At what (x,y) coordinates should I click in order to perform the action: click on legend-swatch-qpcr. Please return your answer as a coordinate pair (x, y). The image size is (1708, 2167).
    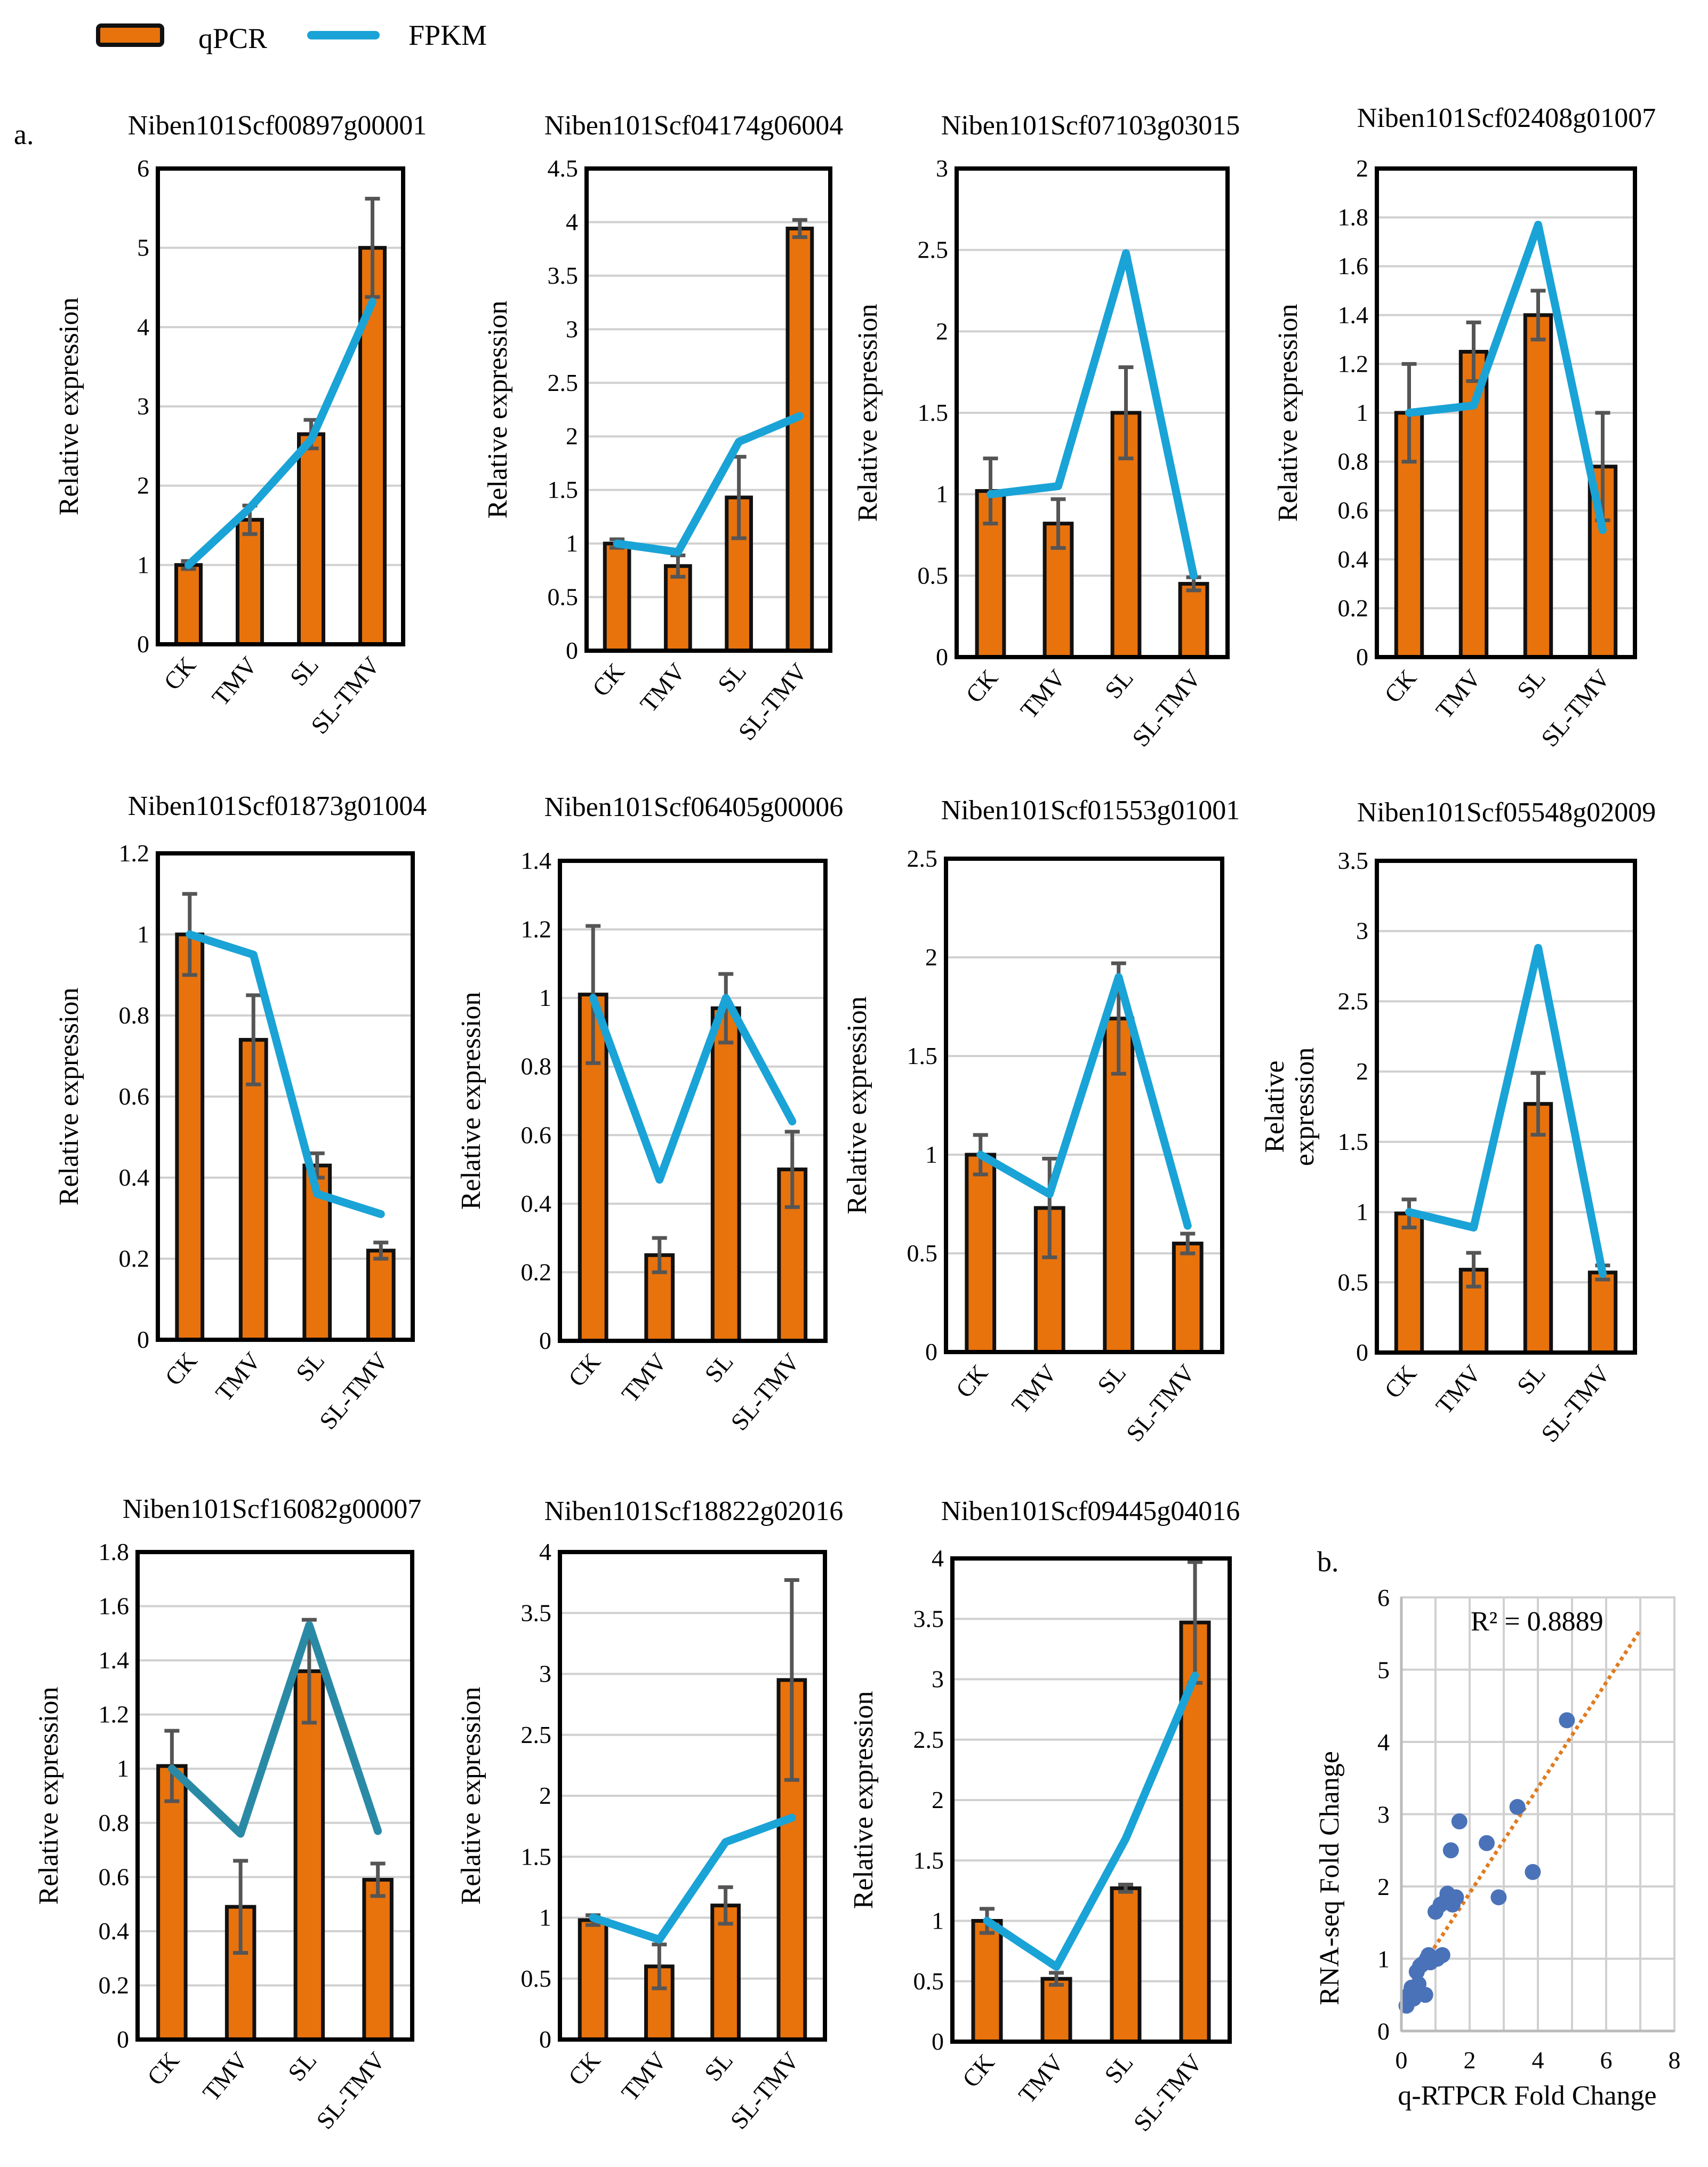
    Looking at the image, I should click on (130, 35).